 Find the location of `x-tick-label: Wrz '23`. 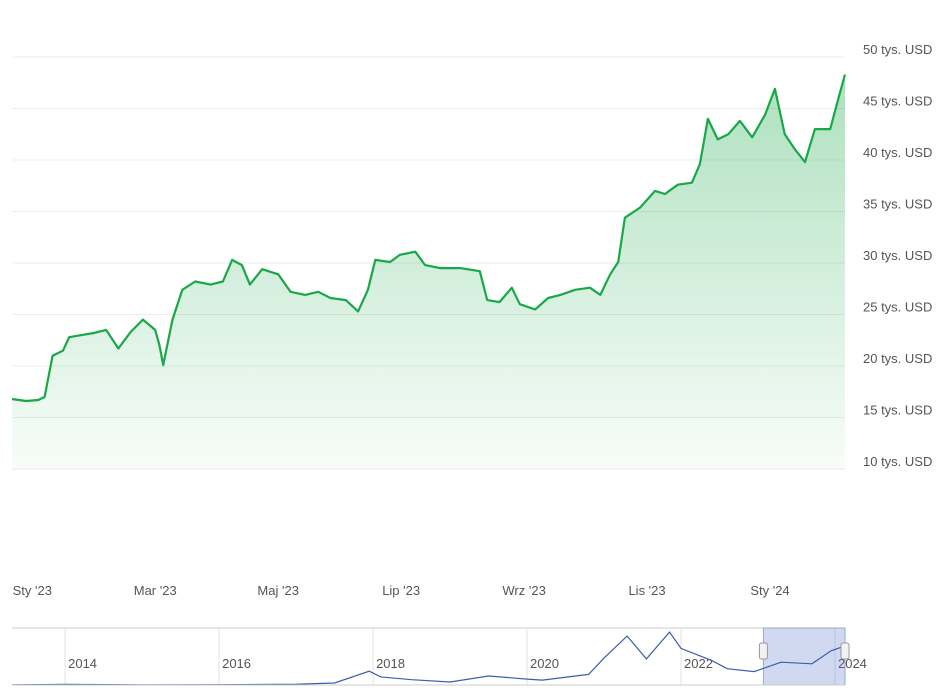

x-tick-label: Wrz '23 is located at coordinates (523, 590).